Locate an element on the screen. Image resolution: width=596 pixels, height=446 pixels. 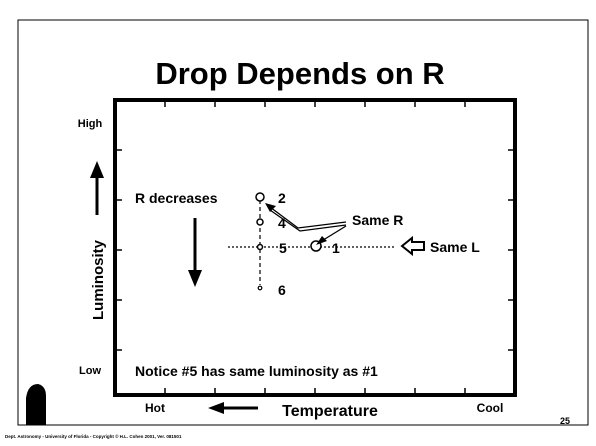
hot-label: Hot is located at coordinates (155, 408).